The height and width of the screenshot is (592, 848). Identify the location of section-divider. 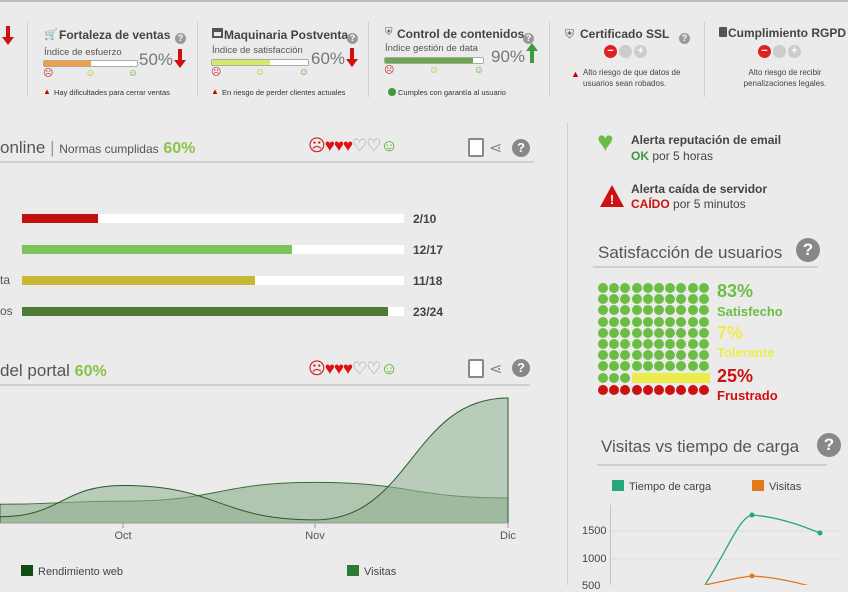
(705, 267).